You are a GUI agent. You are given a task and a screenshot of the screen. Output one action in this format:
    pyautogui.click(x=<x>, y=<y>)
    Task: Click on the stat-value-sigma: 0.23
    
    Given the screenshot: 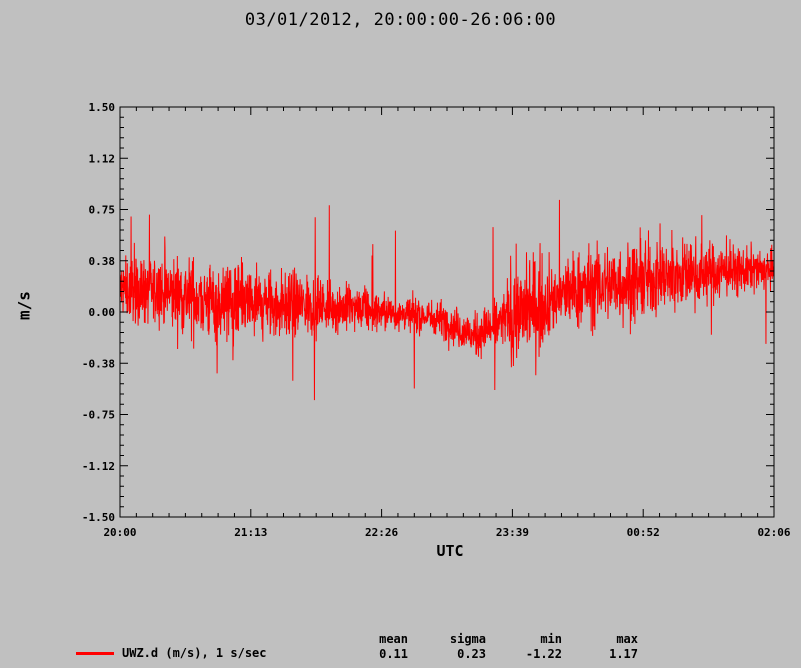 What is the action you would take?
    pyautogui.click(x=471, y=654)
    